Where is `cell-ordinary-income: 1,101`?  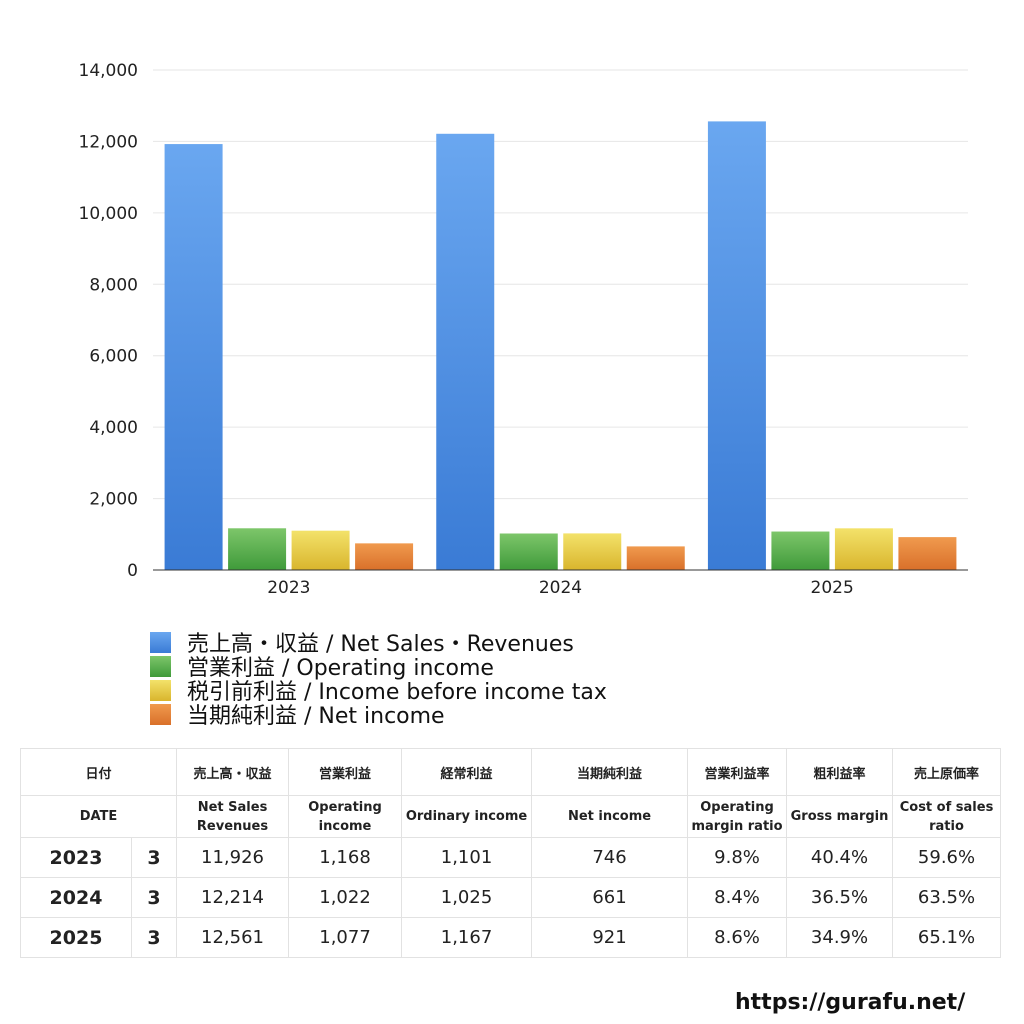 cell-ordinary-income: 1,101 is located at coordinates (467, 857).